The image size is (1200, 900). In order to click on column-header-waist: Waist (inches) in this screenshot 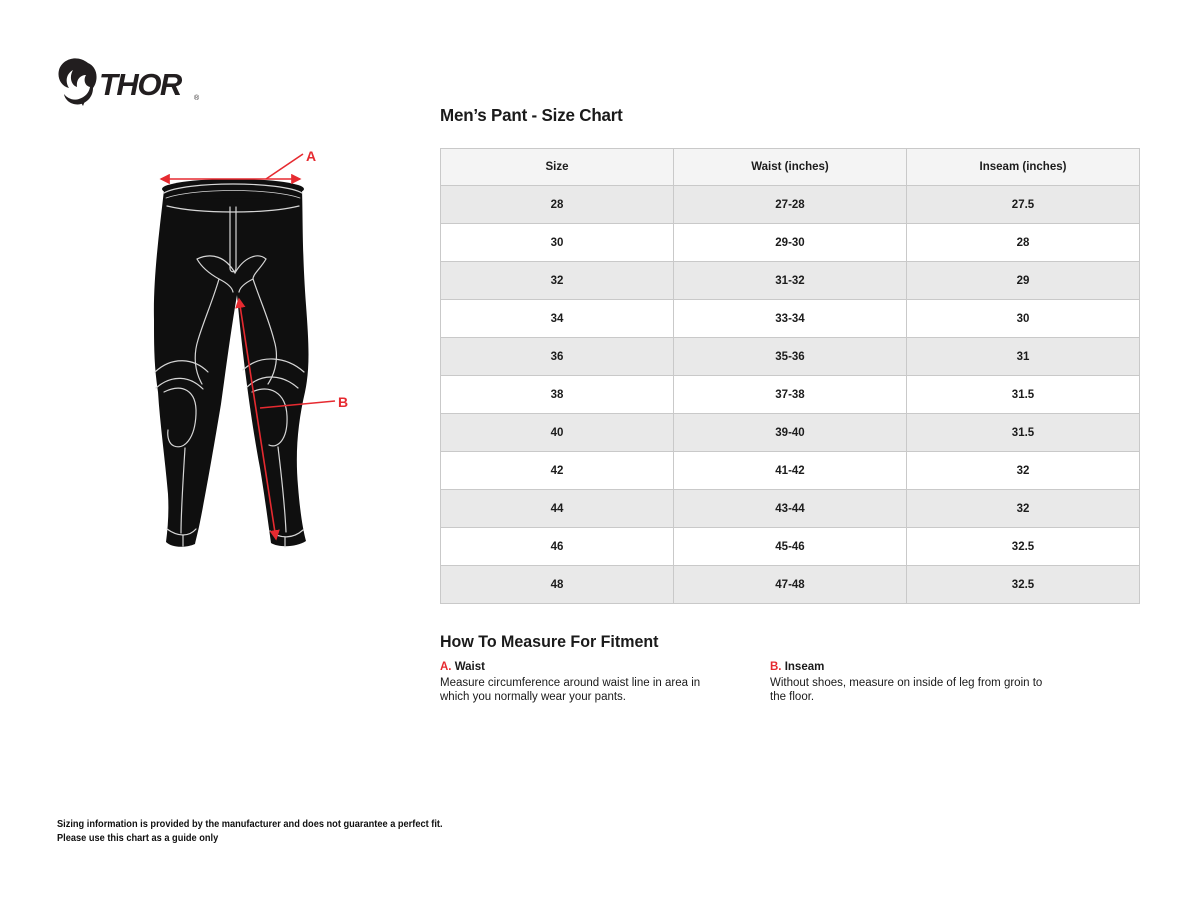, I will do `click(790, 167)`.